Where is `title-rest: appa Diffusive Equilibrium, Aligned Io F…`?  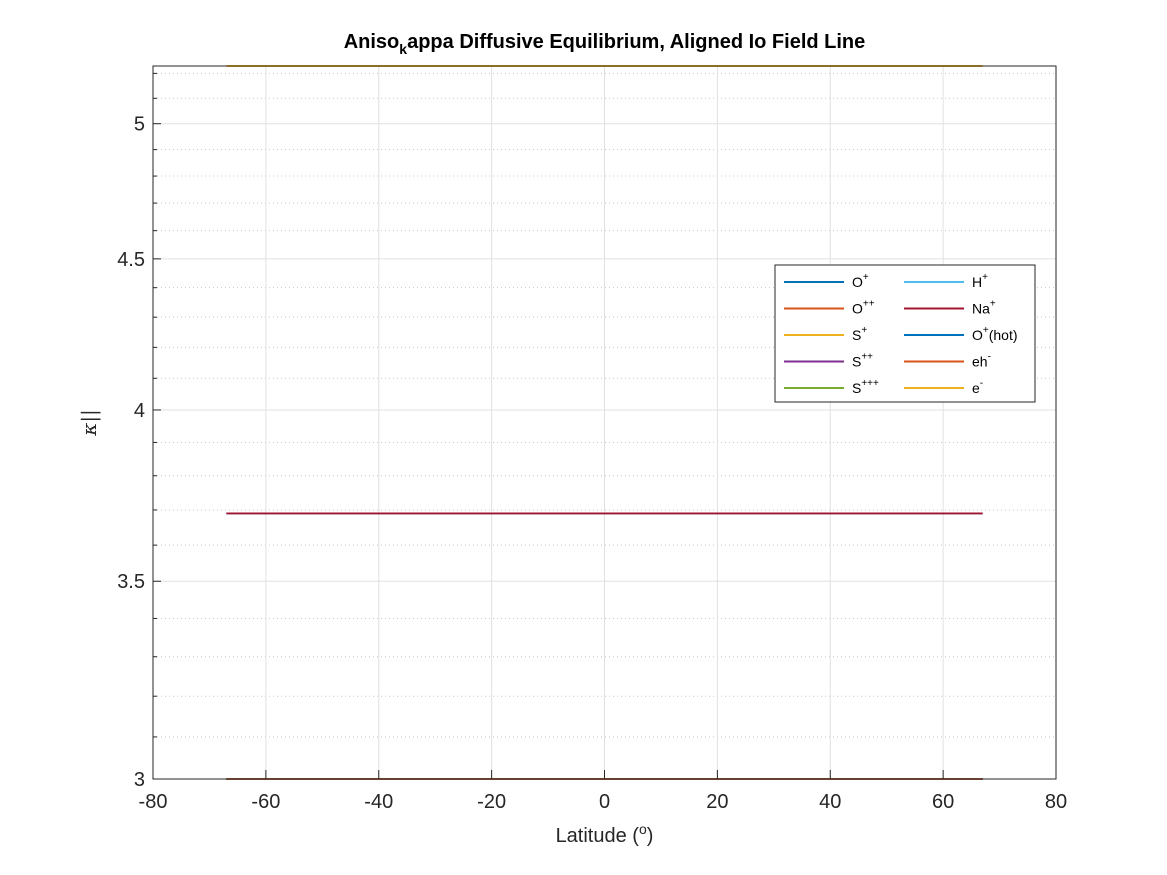
title-rest: appa Diffusive Equilibrium, Aligned Io F… is located at coordinates (636, 42).